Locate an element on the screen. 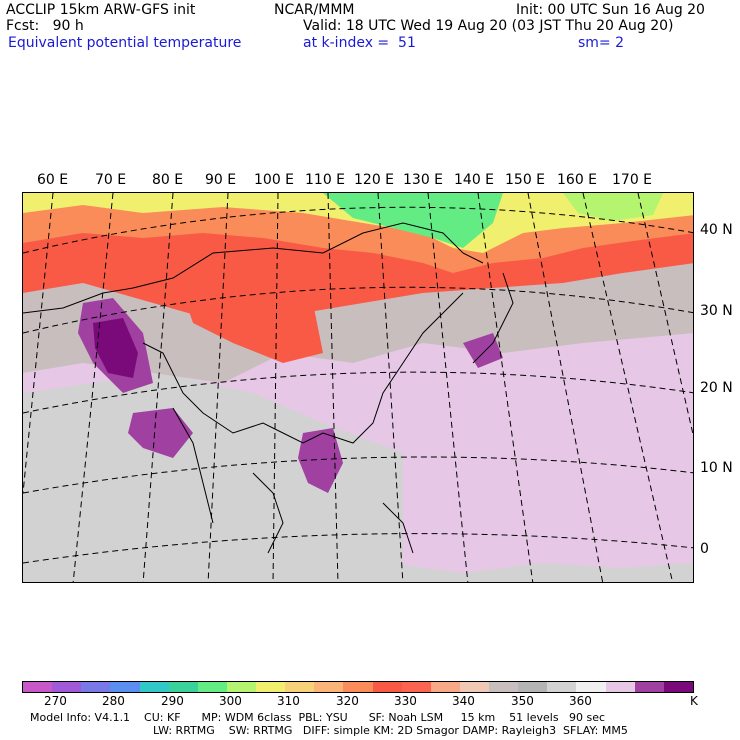 Image resolution: width=740 pixels, height=740 pixels. lat-label: 30 N is located at coordinates (716, 311).